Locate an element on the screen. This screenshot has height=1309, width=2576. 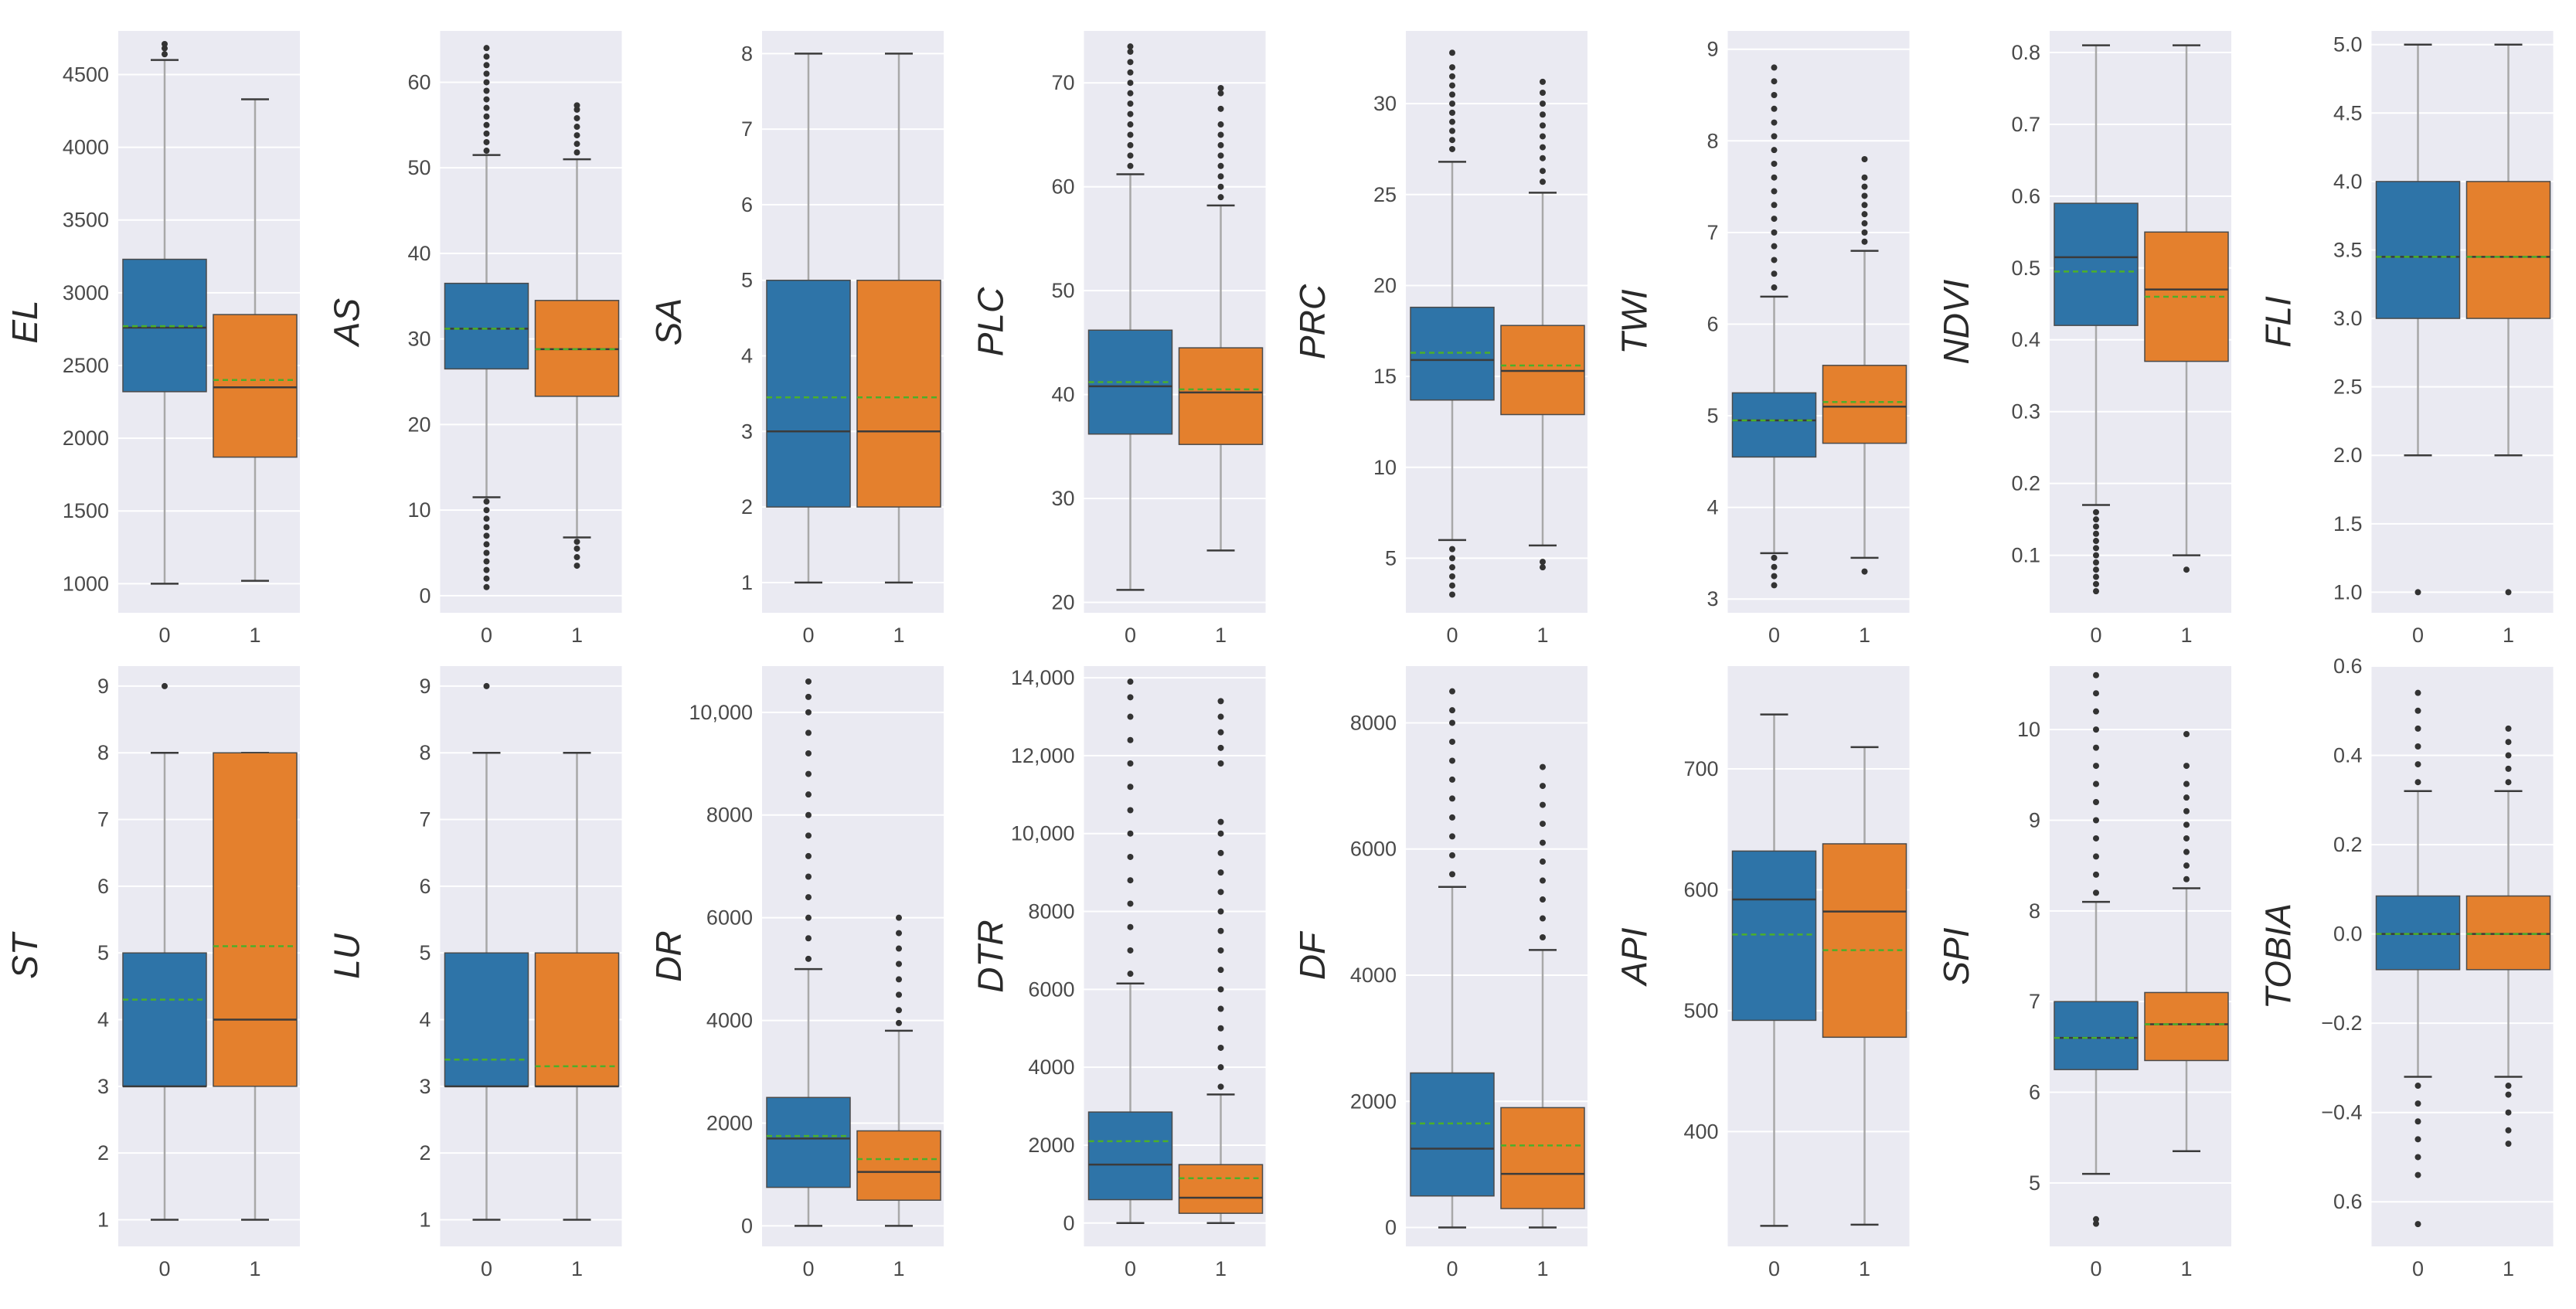
y-tick-label: 0.6 is located at coordinates (2348, 666).